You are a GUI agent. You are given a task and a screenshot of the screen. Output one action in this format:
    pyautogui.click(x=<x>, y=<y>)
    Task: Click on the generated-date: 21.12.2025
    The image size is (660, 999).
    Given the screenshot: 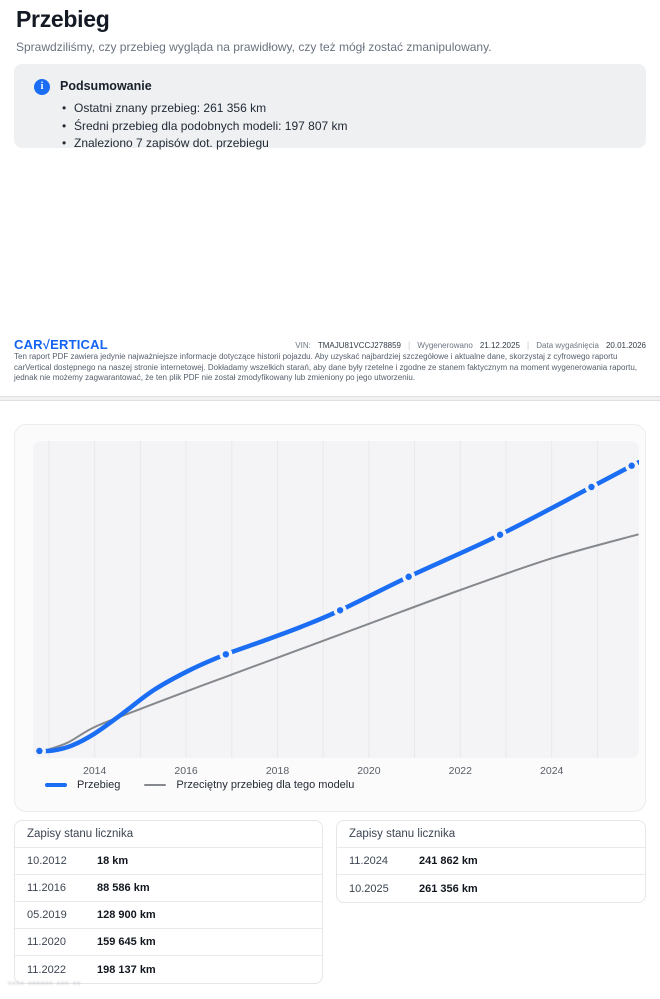 What is the action you would take?
    pyautogui.click(x=499, y=345)
    